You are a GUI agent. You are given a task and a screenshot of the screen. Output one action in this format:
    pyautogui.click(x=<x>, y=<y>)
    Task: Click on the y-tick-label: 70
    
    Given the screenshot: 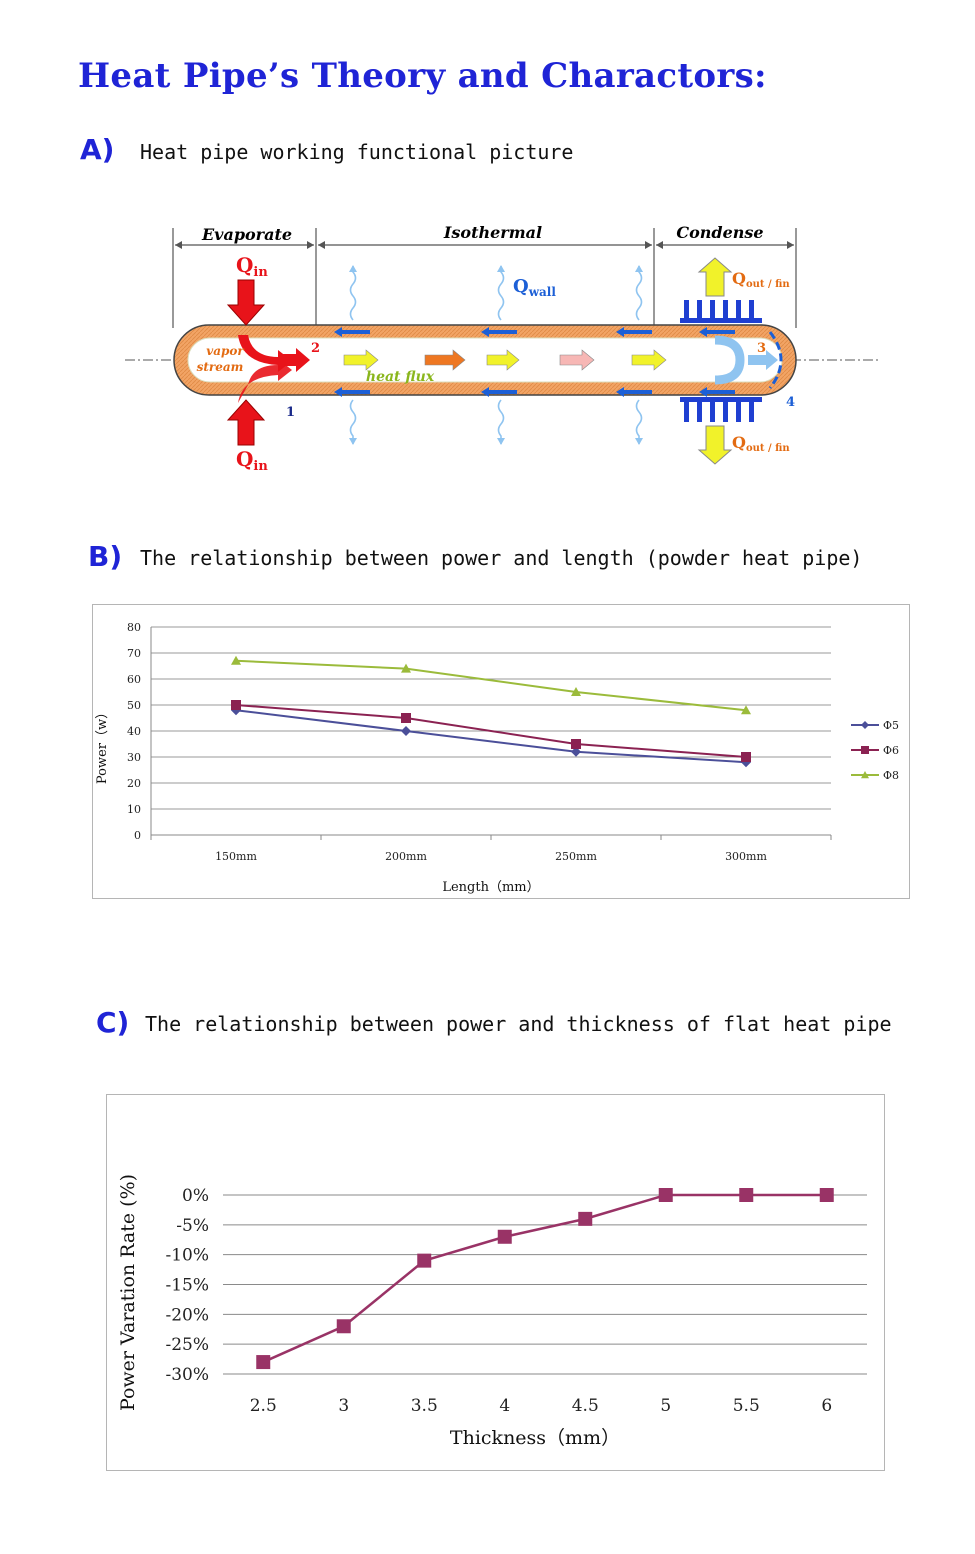 What is the action you would take?
    pyautogui.click(x=134, y=653)
    